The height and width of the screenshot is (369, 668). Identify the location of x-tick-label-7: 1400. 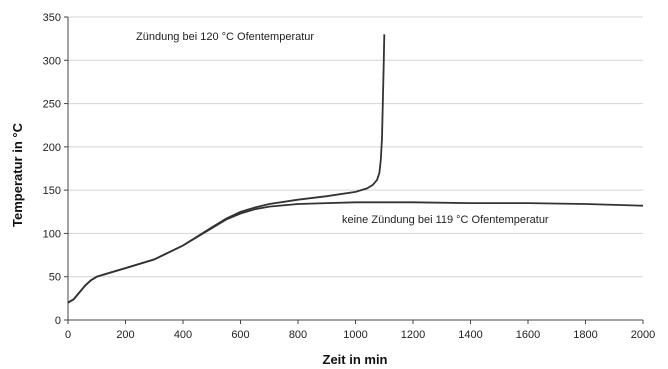
(470, 335).